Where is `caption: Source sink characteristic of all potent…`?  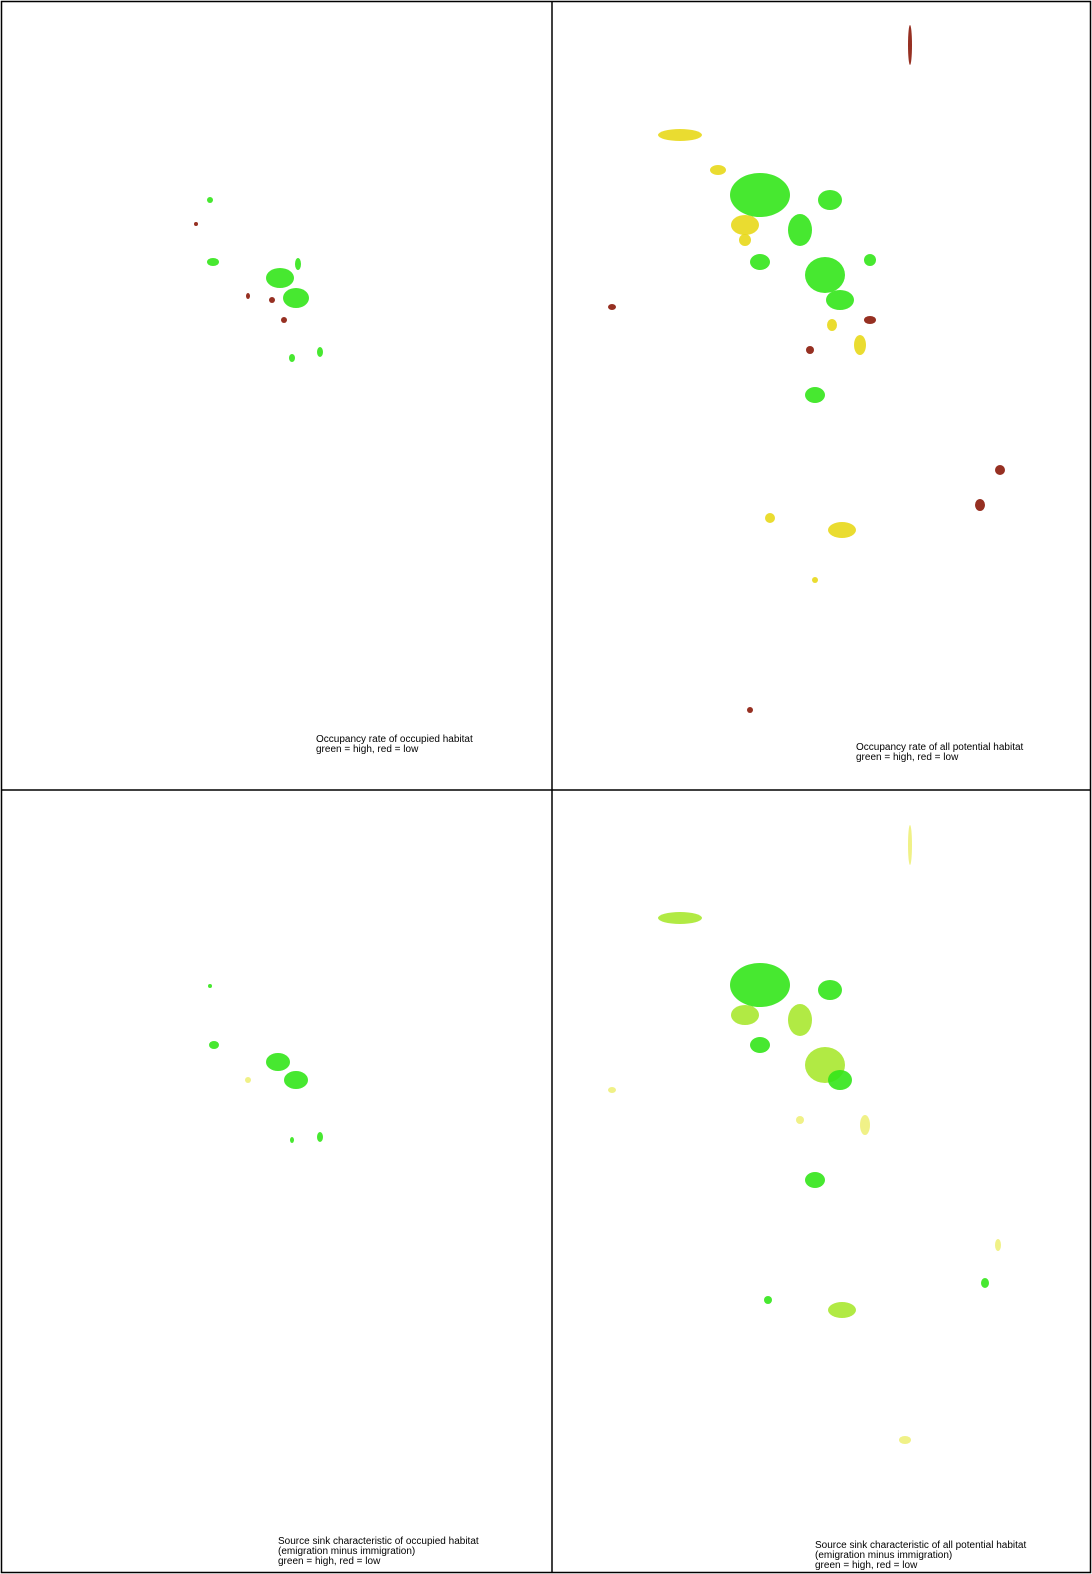
caption: Source sink characteristic of all potent… is located at coordinates (920, 1545).